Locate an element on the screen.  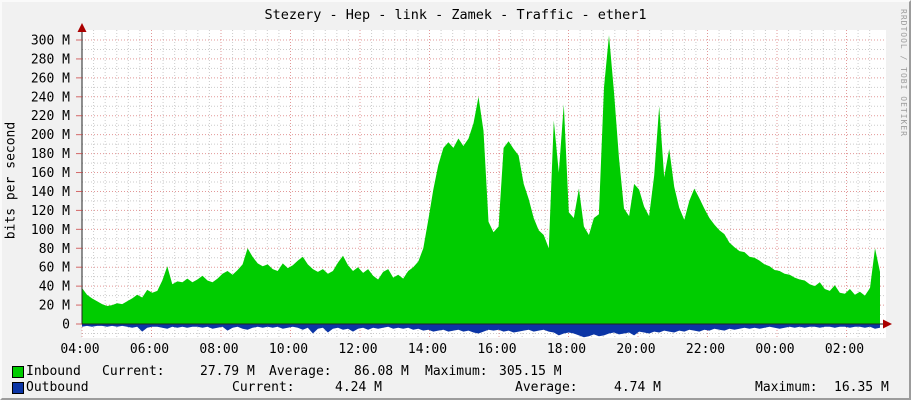
y-tick-label: 80 M is located at coordinates (54, 249).